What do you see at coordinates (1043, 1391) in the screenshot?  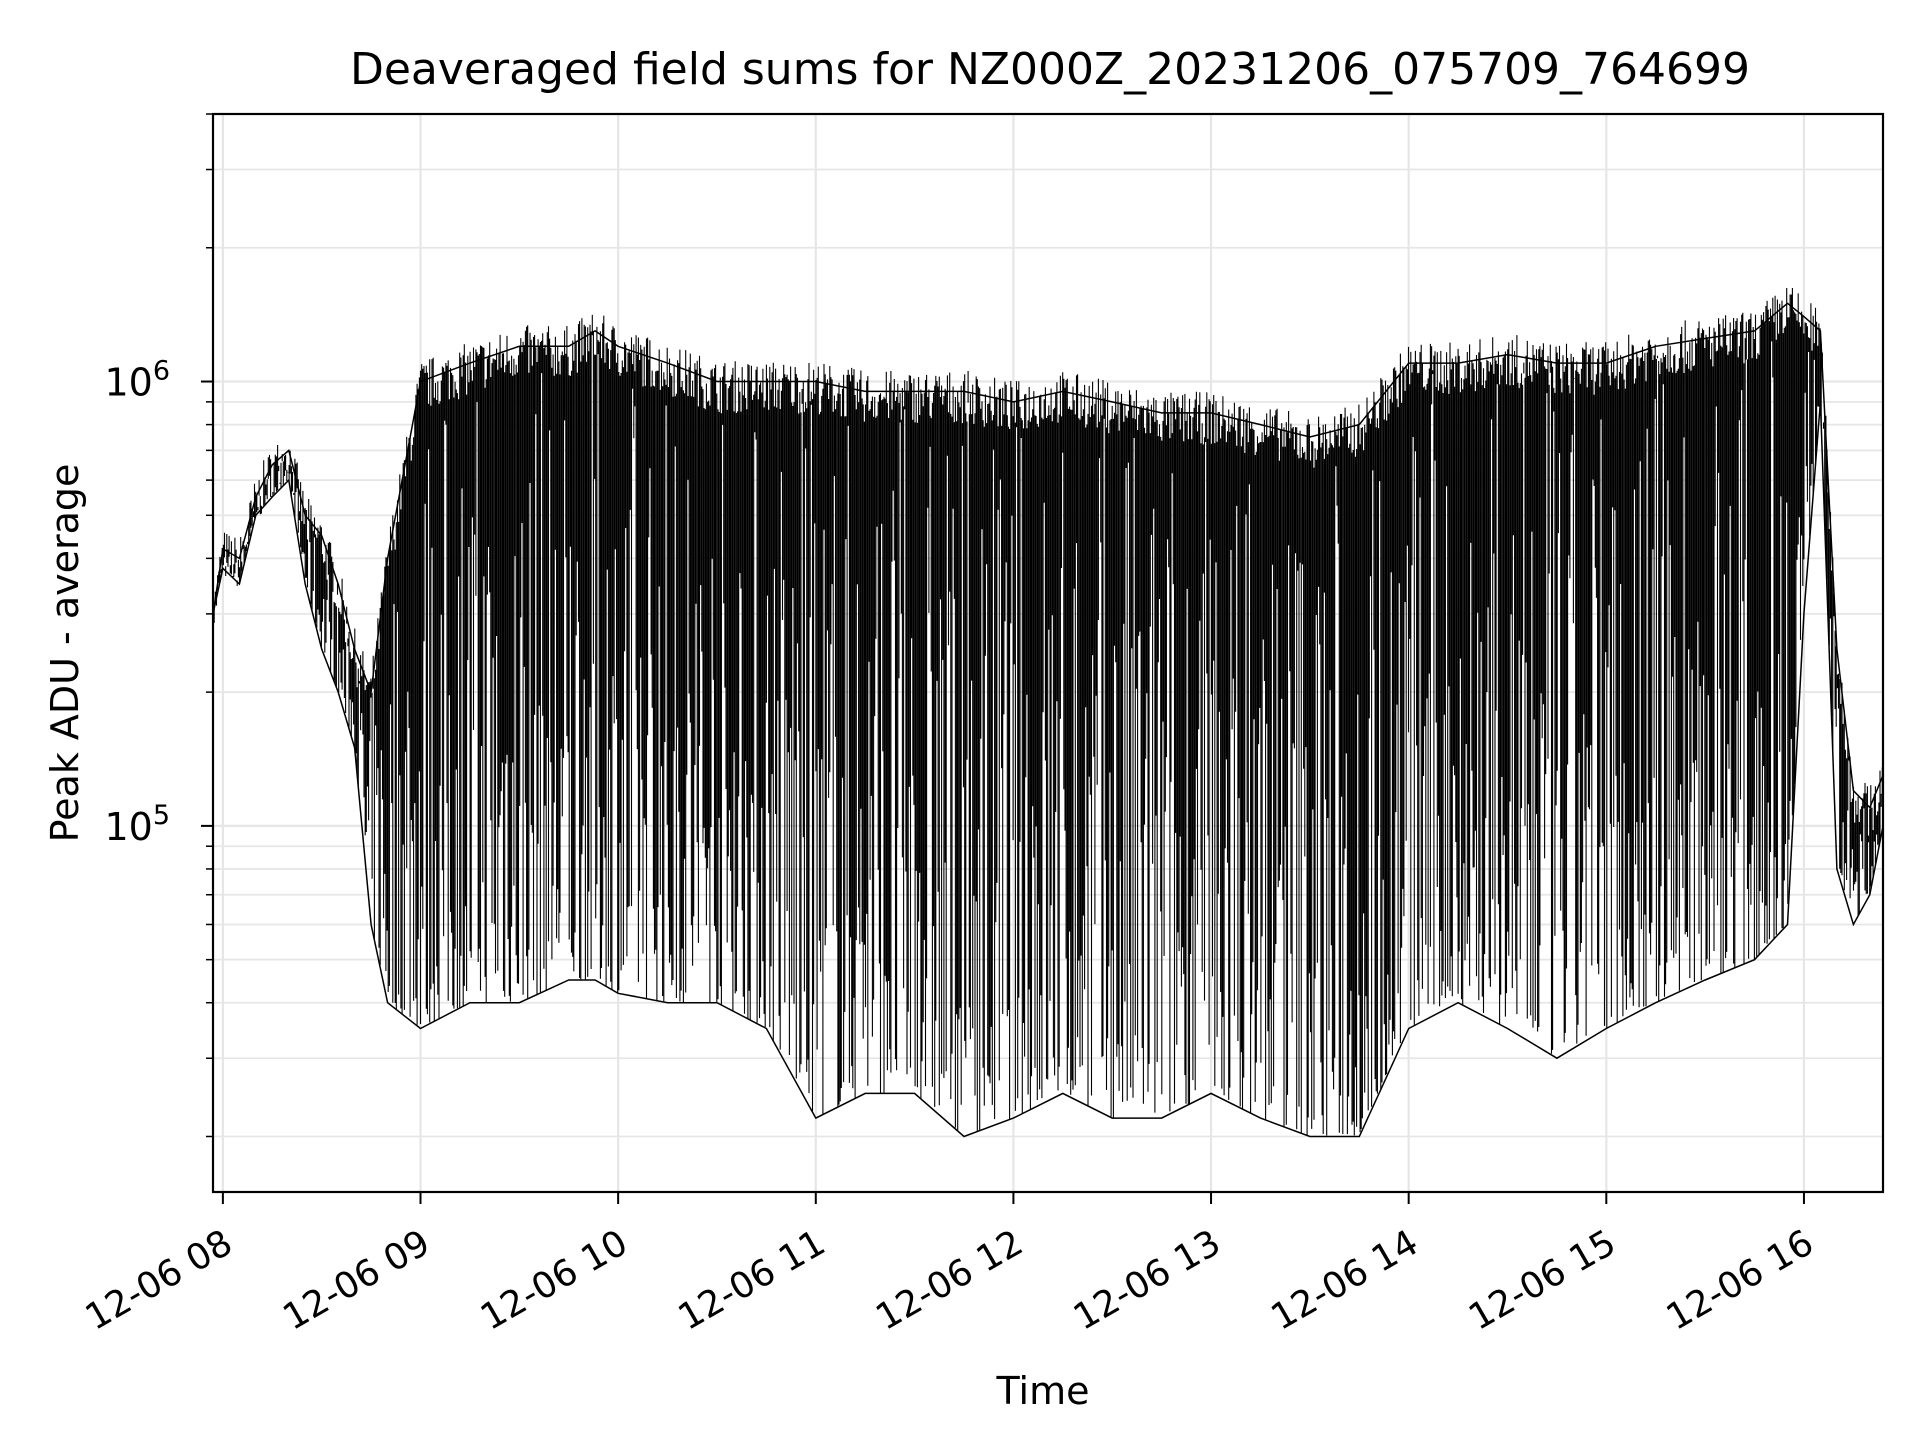 I see `x-axis-label: Time` at bounding box center [1043, 1391].